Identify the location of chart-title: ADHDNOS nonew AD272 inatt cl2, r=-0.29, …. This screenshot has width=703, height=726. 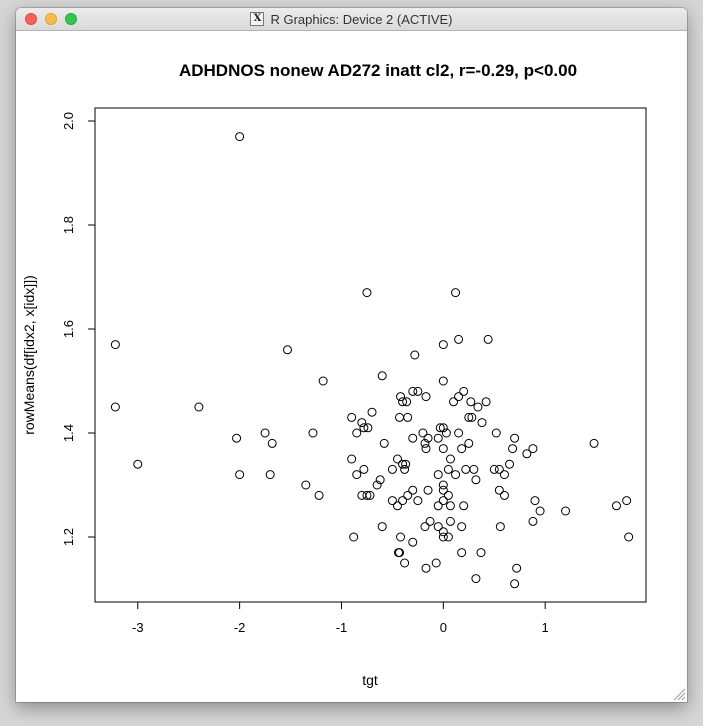
(378, 70).